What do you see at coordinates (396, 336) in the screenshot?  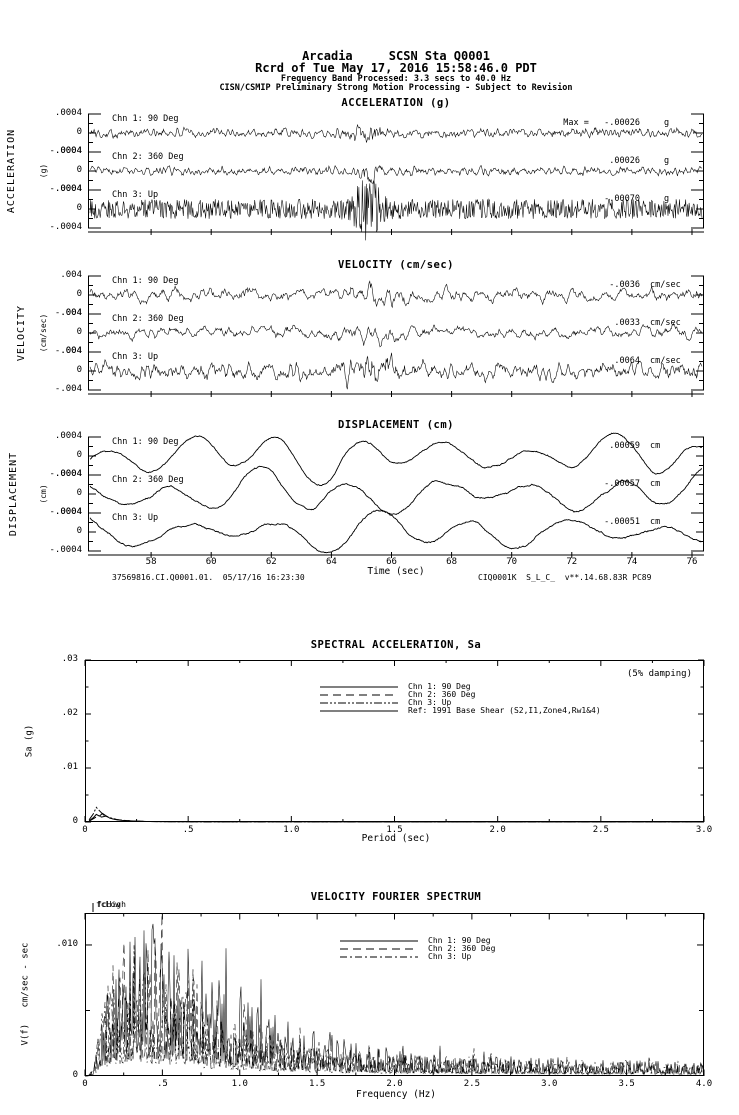 I see `velocity-waveform-plot` at bounding box center [396, 336].